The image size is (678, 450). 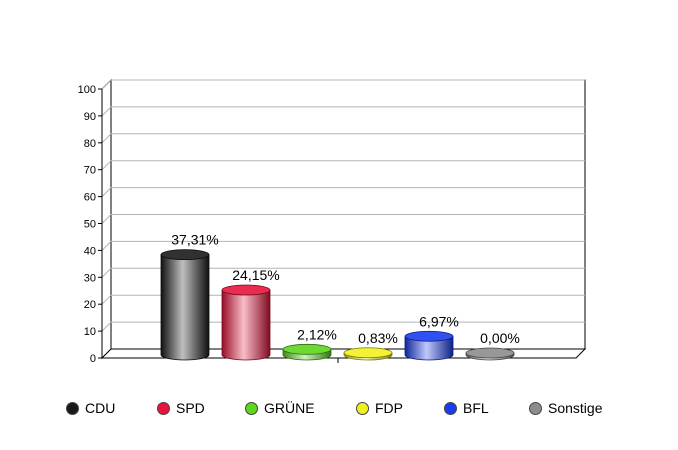 What do you see at coordinates (90, 171) in the screenshot?
I see `y-tick-label: 70` at bounding box center [90, 171].